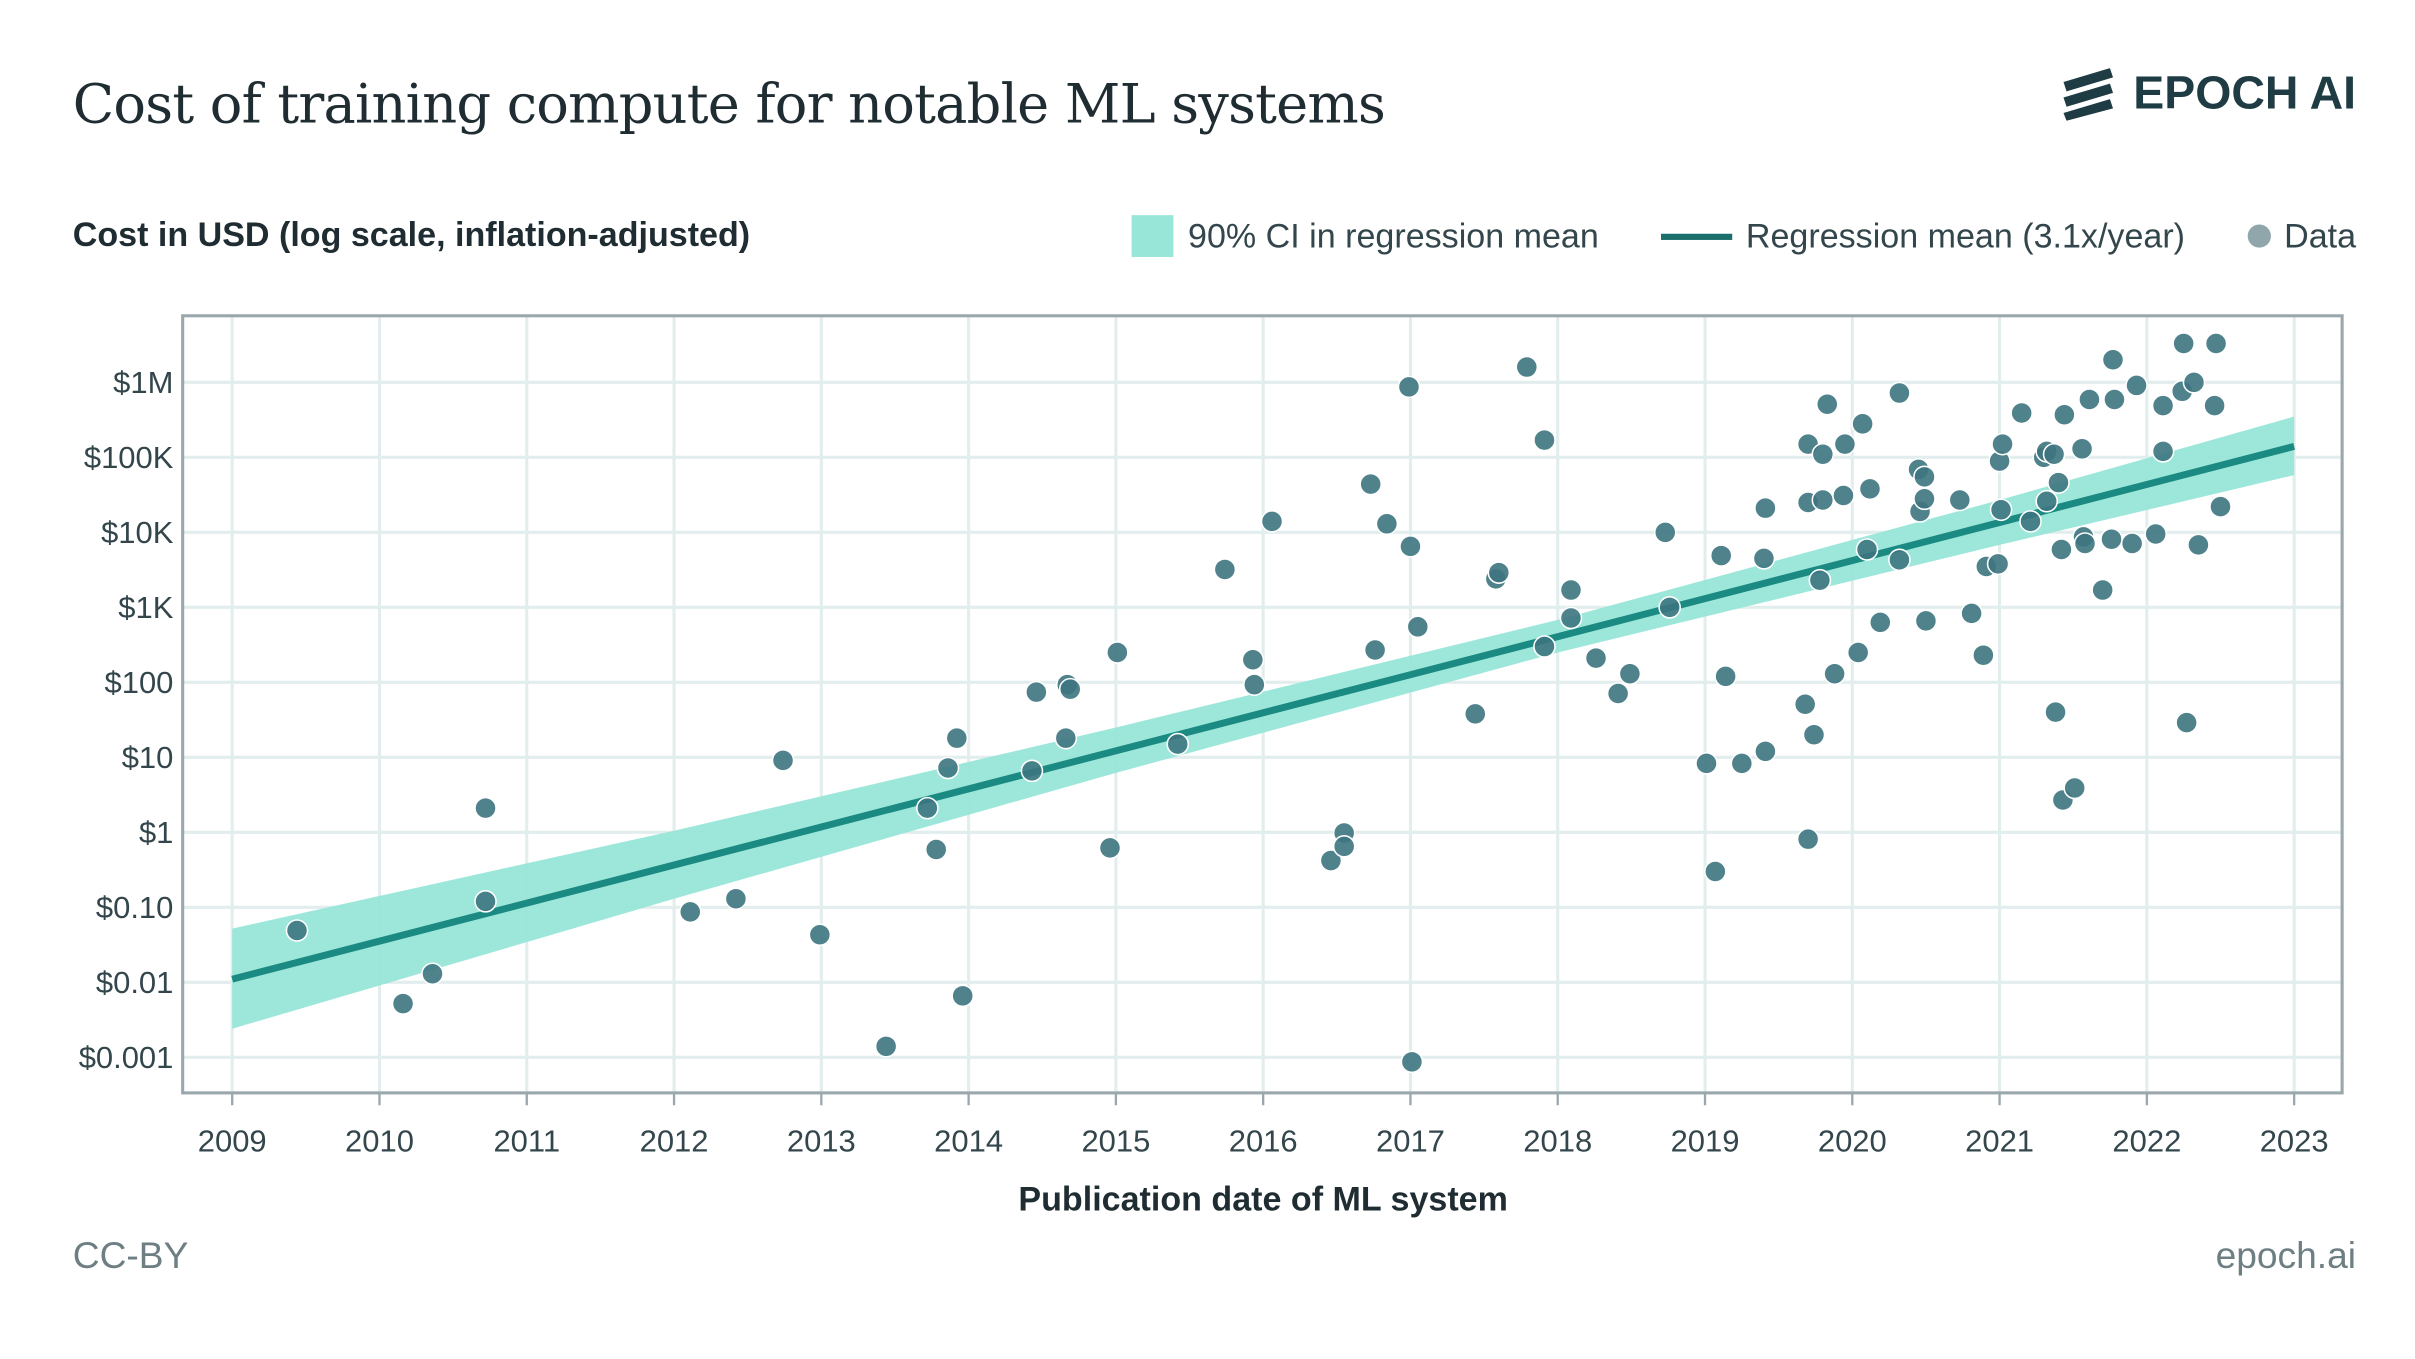 This screenshot has width=2415, height=1359. I want to click on legend-line-swatch, so click(1696, 236).